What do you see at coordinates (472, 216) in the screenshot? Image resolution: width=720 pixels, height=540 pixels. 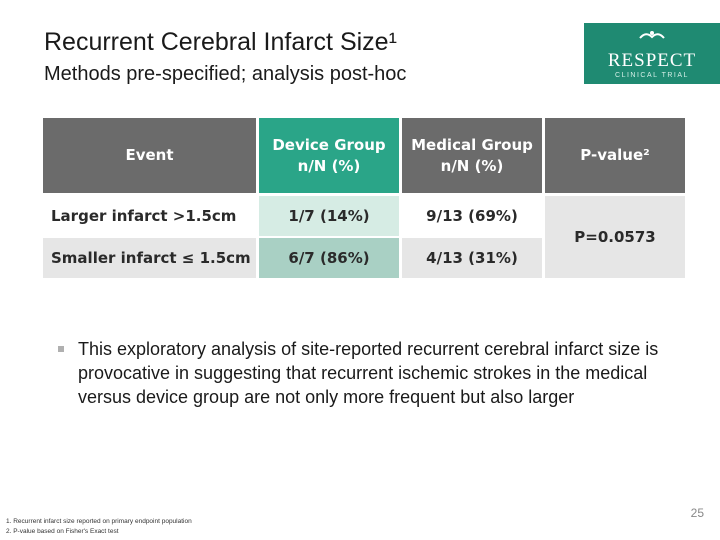 I see `row-larger-medical: 9/13 (69%)` at bounding box center [472, 216].